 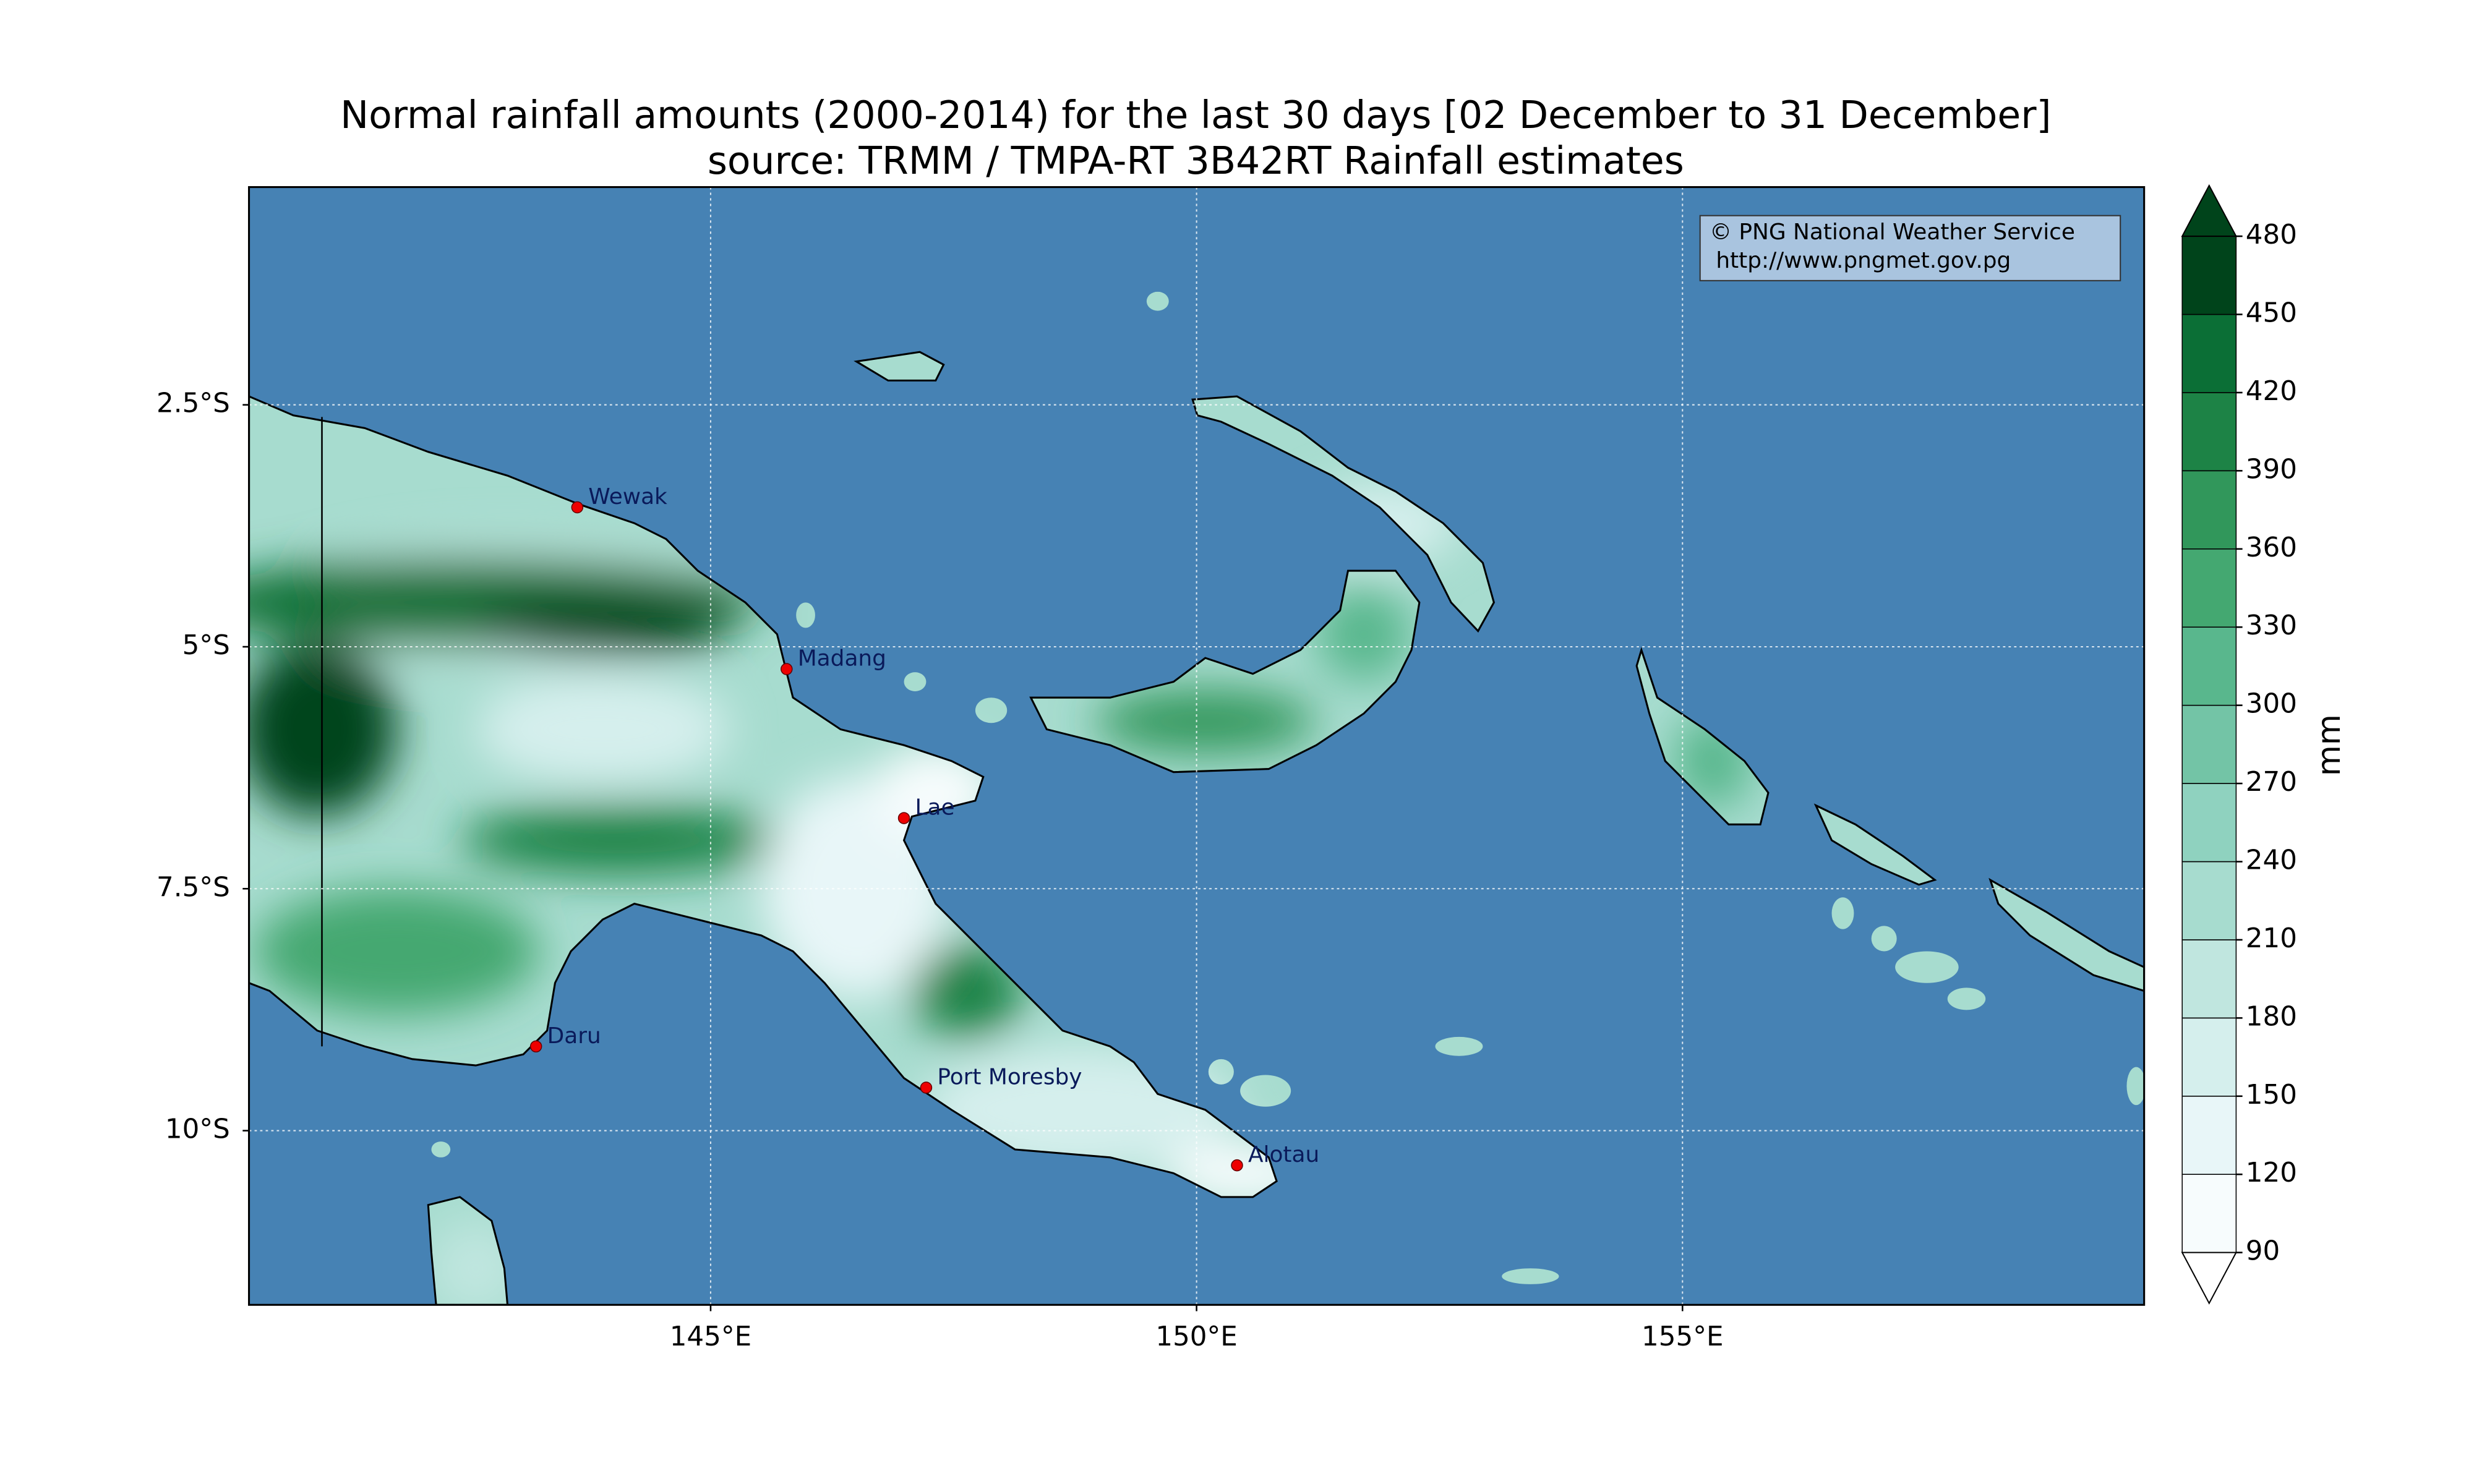 What do you see at coordinates (2271, 469) in the screenshot?
I see `colorbar-tick-label: 390` at bounding box center [2271, 469].